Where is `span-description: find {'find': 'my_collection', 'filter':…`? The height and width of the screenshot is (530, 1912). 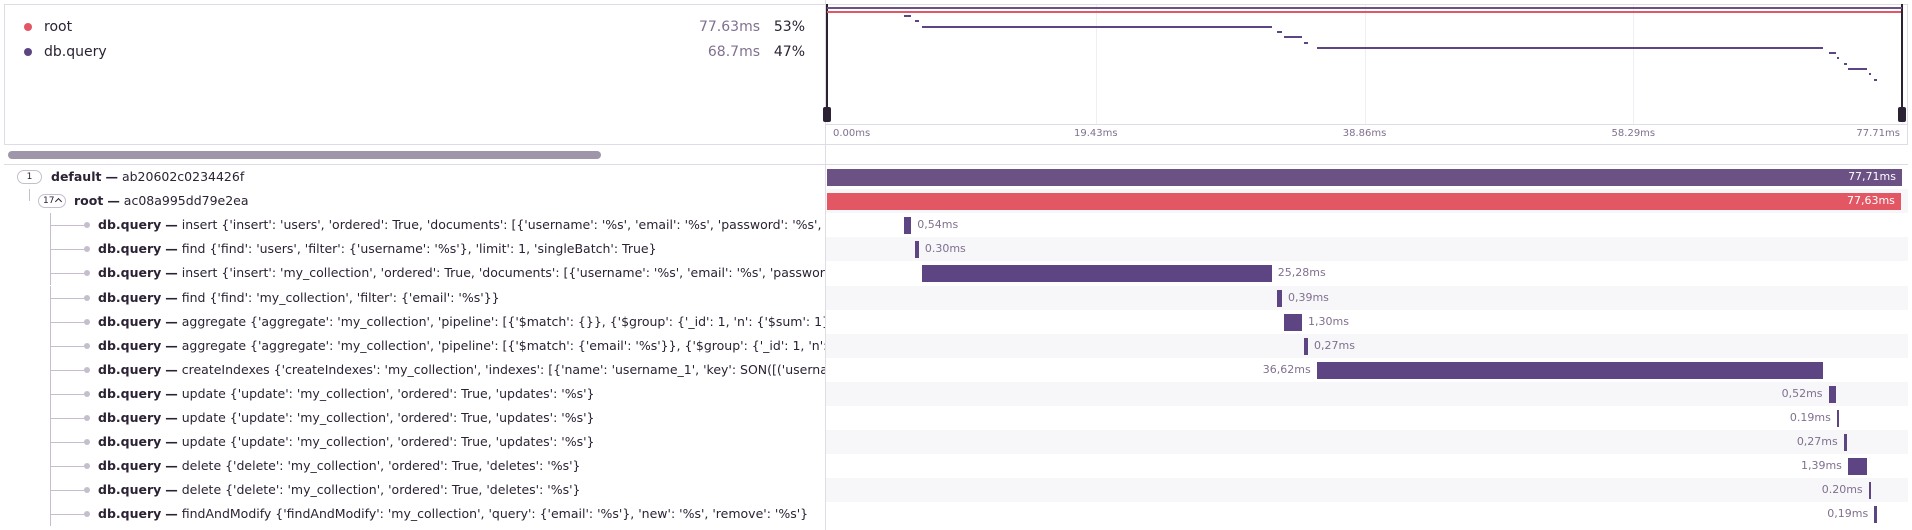
span-description: find {'find': 'my_collection', 'filter':… is located at coordinates (340, 297).